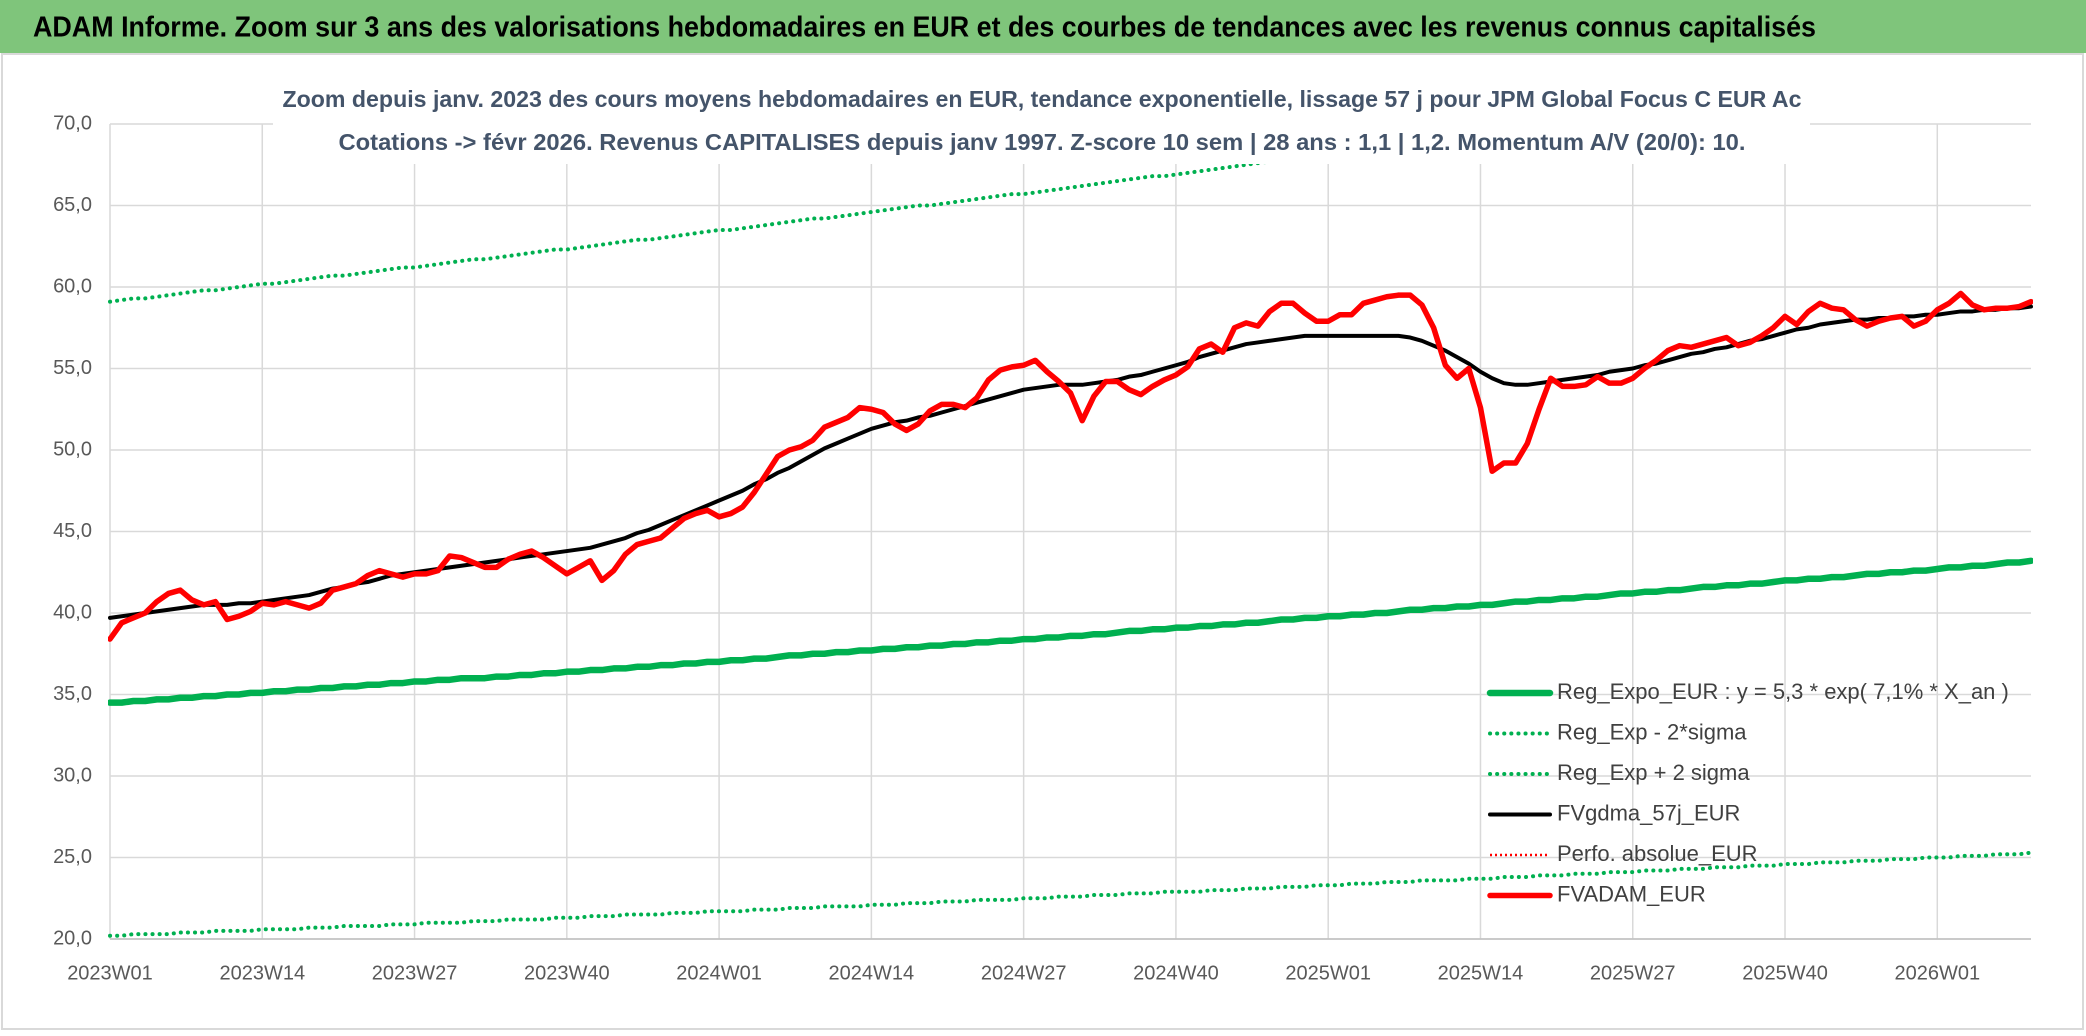 The height and width of the screenshot is (1036, 2086). I want to click on x-tick-label: 2023W01, so click(110, 973).